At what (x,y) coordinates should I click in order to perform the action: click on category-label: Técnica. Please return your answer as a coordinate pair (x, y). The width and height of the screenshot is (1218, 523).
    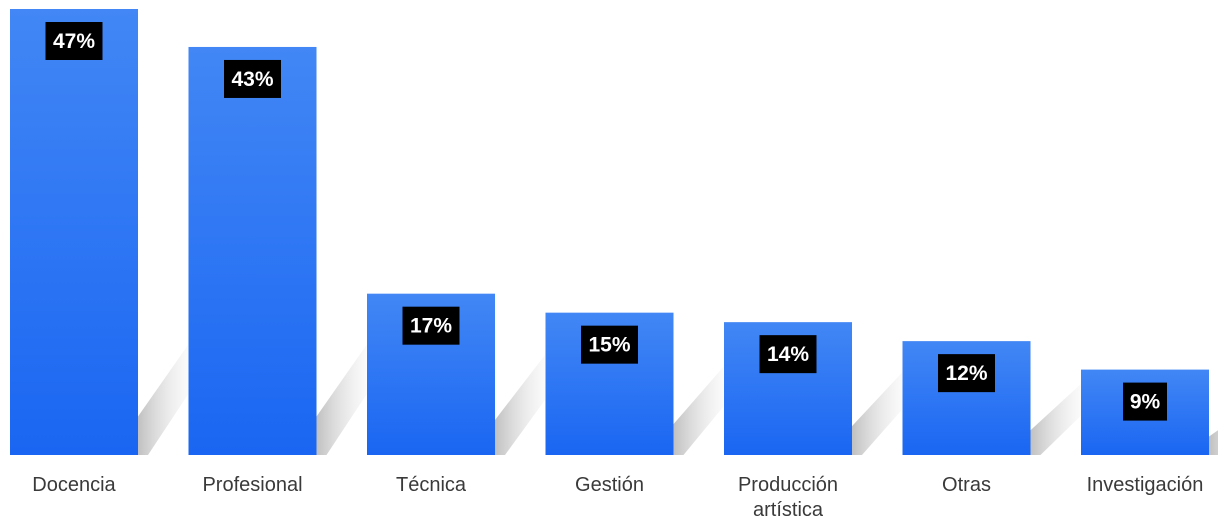
    Looking at the image, I should click on (431, 485).